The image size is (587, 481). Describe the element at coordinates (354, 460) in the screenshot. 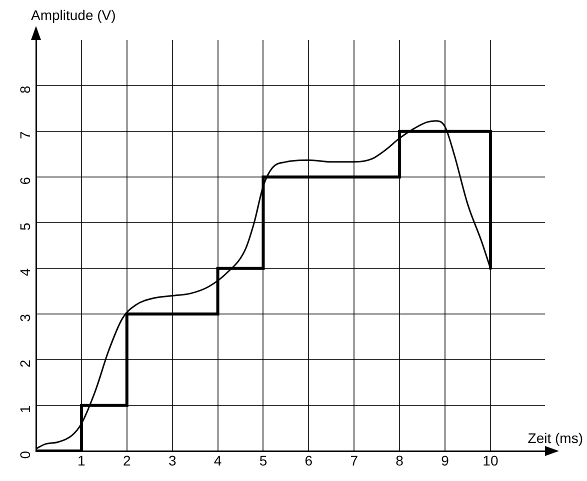

I see `x-tick-label: 7` at that location.